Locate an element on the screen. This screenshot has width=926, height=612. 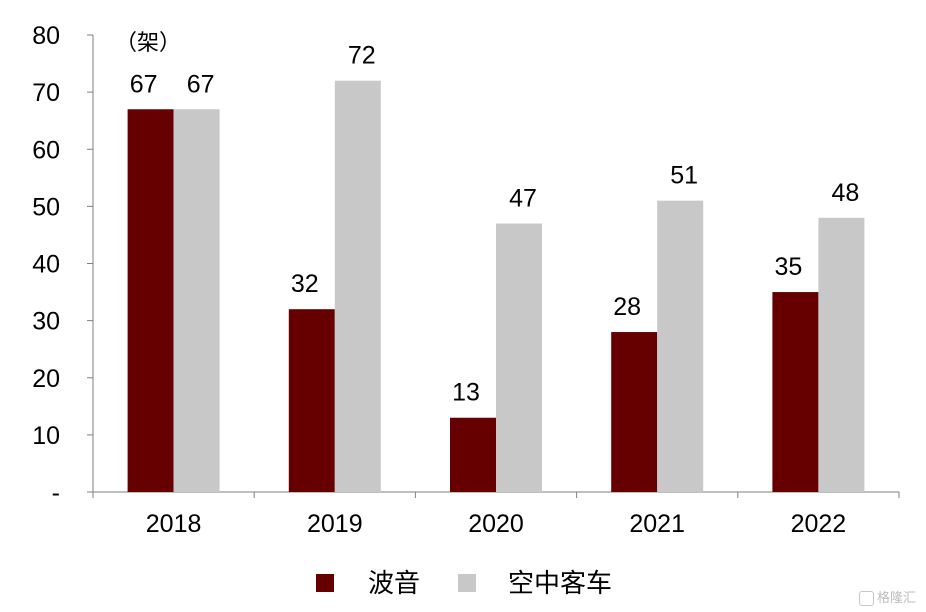
bar-airbus-2019 is located at coordinates (357, 286).